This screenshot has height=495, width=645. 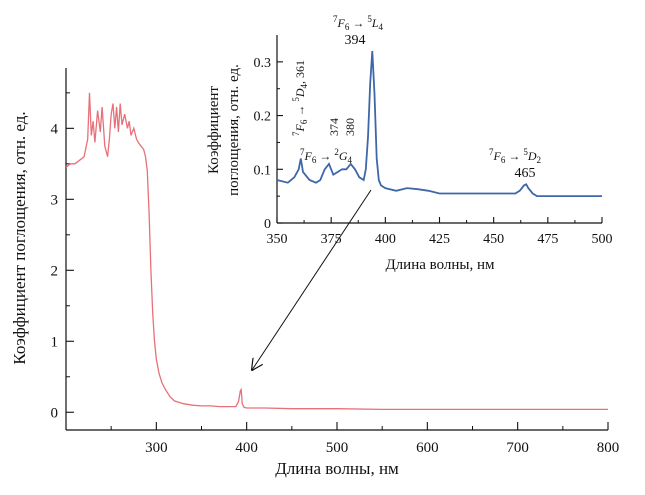 What do you see at coordinates (55, 200) in the screenshot?
I see `y-tick-label: 3` at bounding box center [55, 200].